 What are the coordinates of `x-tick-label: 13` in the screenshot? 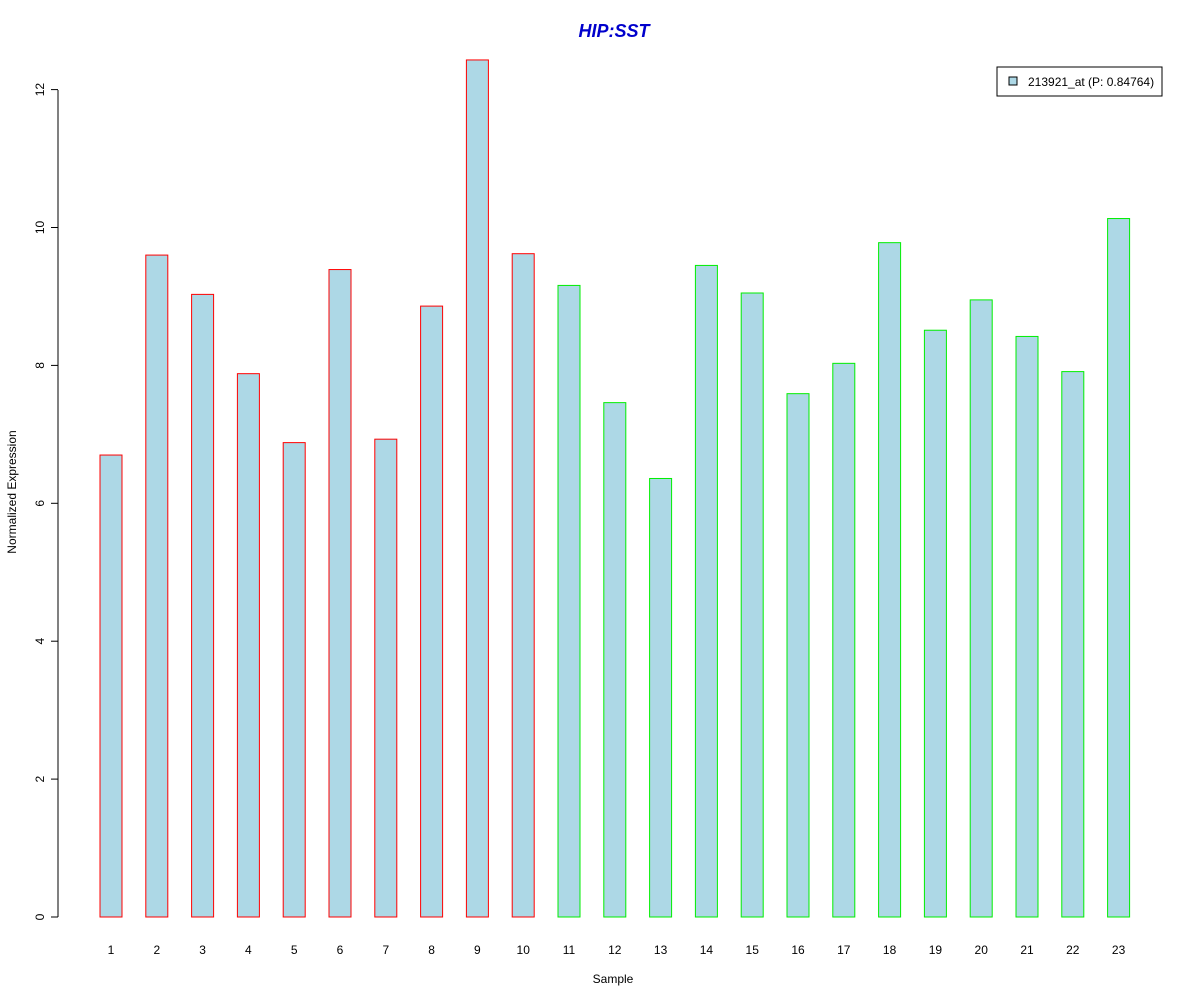 It's located at (661, 950).